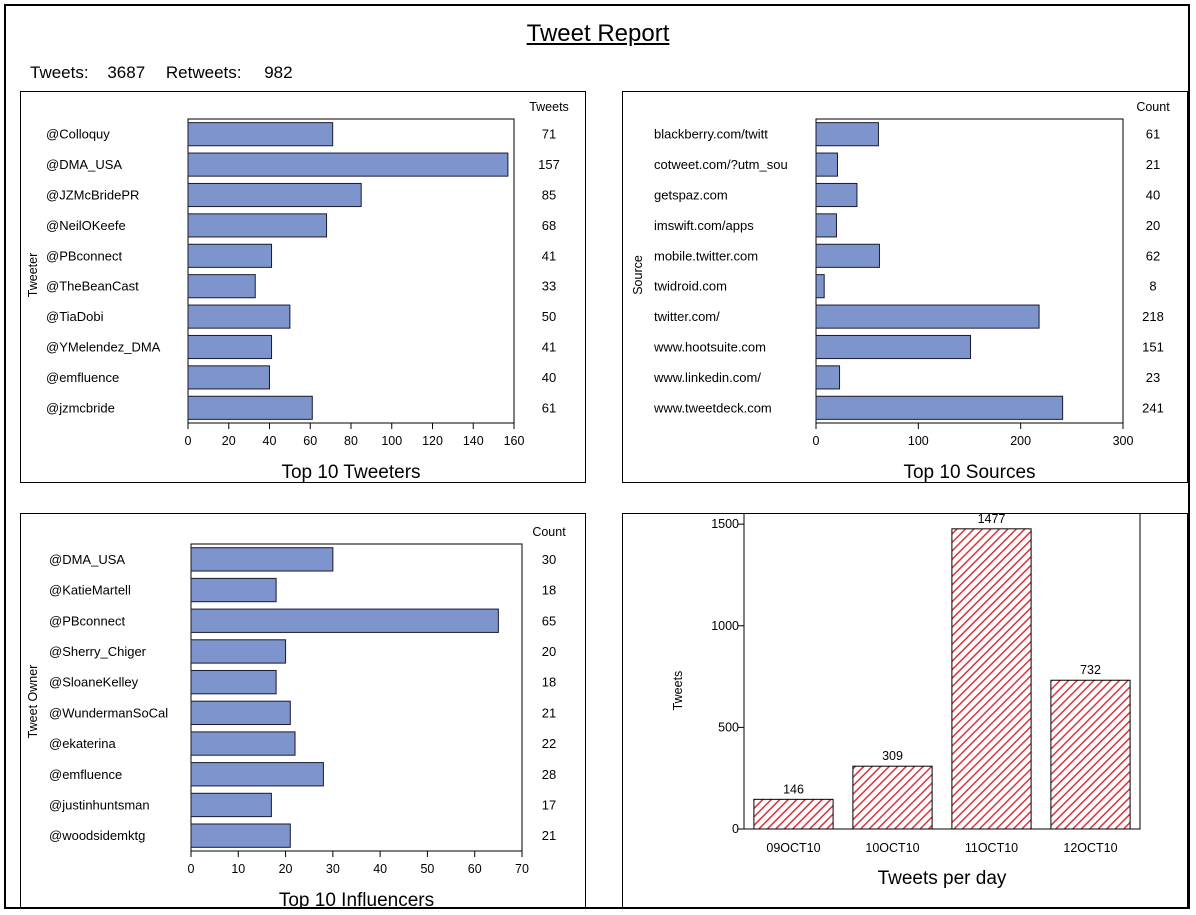 This screenshot has width=1196, height=915. Describe the element at coordinates (350, 472) in the screenshot. I see `chart-title: Top 10 Tweeters` at that location.